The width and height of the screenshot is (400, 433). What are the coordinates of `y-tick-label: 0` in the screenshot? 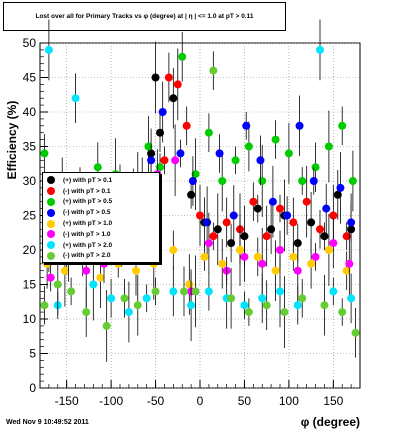 It's located at (32, 388).